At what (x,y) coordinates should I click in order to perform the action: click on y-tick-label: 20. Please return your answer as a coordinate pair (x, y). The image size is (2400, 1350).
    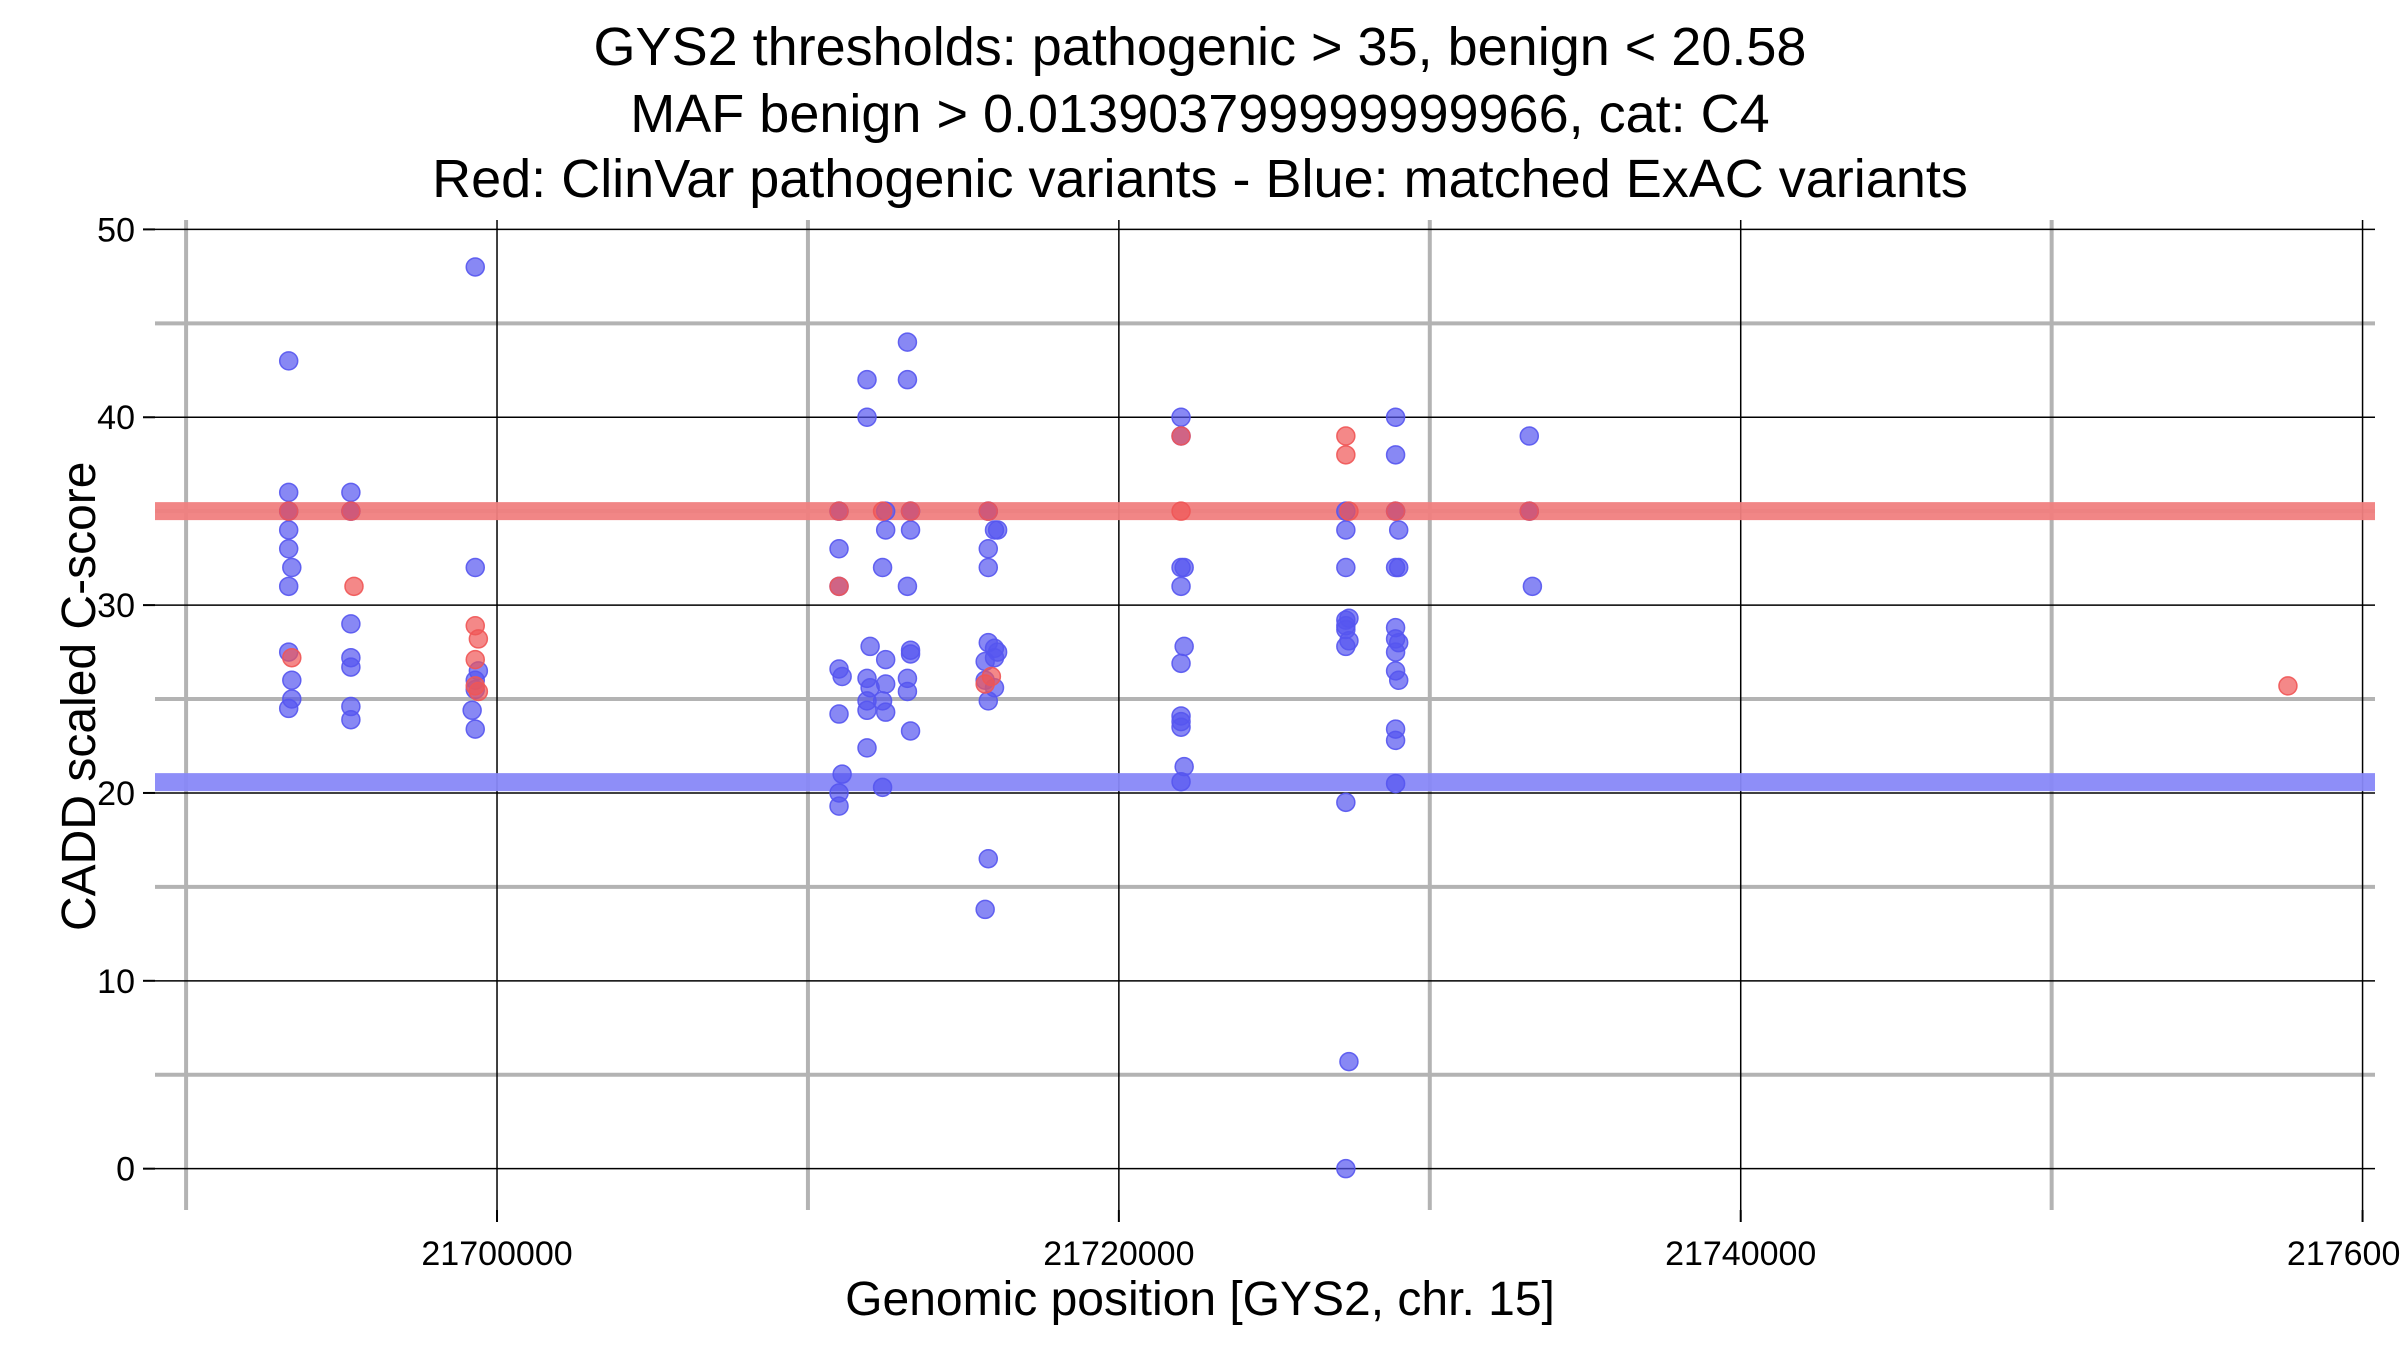
    Looking at the image, I should click on (116, 794).